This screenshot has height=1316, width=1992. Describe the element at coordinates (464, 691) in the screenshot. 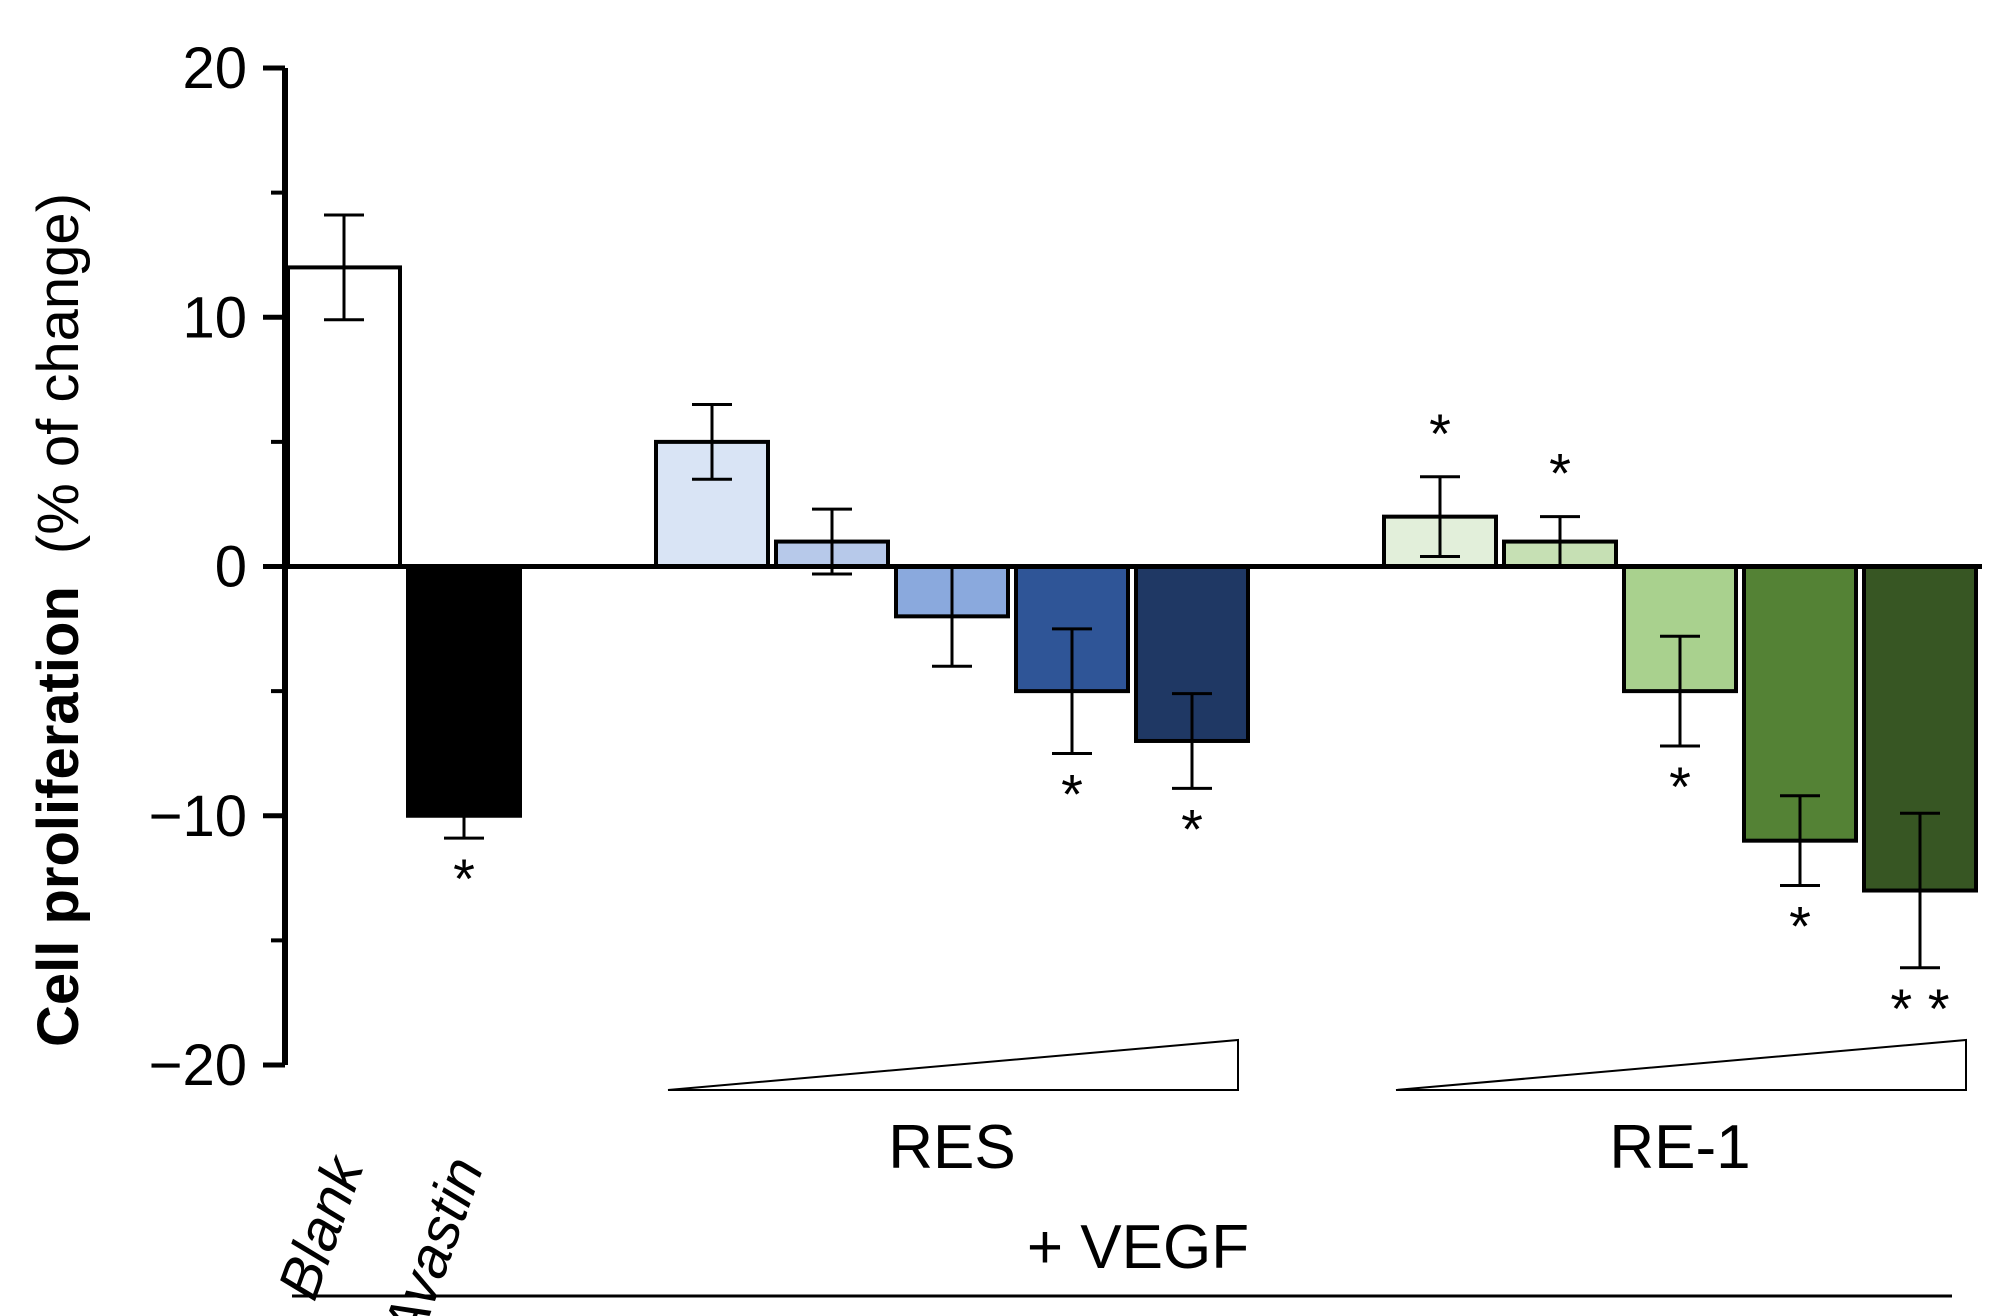

I see `bar` at that location.